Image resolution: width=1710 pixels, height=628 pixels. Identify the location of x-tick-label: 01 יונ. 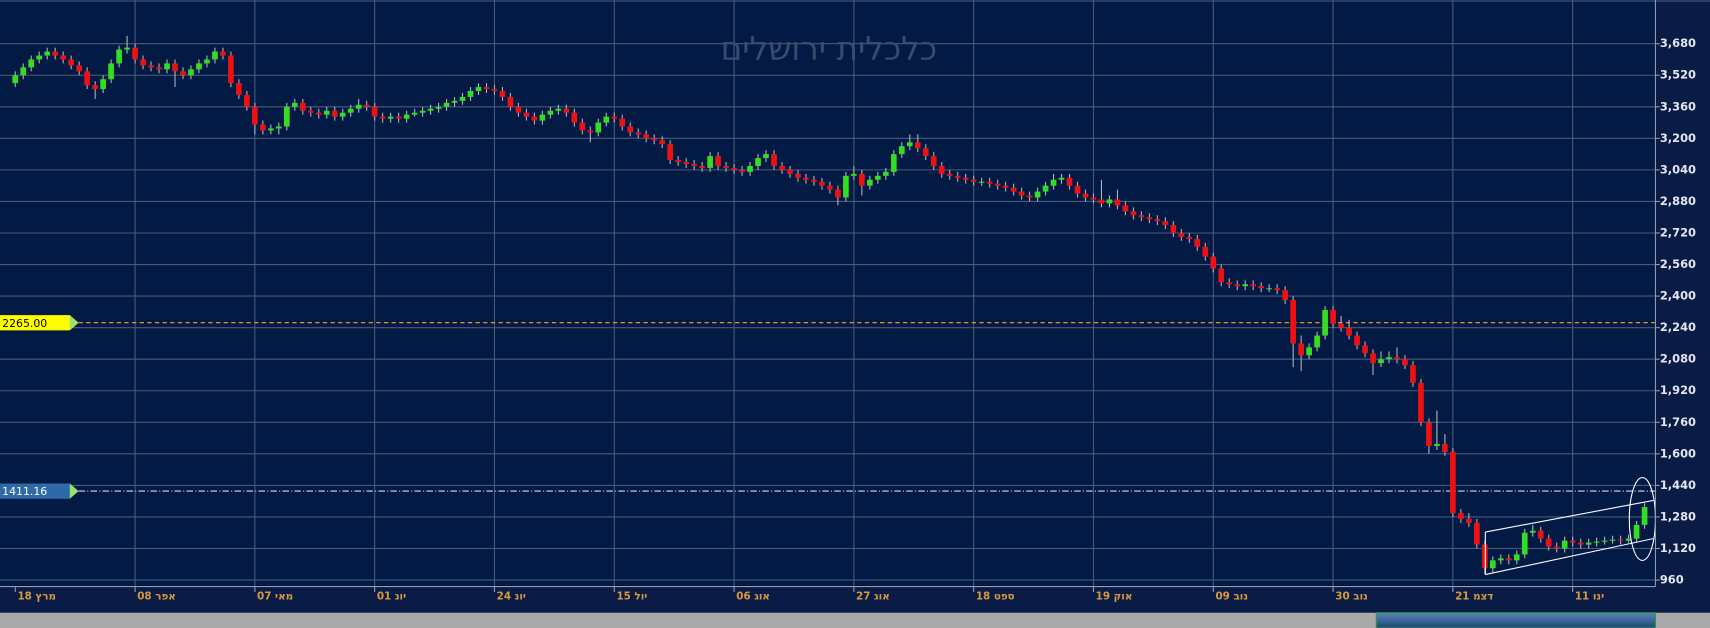
(391, 596).